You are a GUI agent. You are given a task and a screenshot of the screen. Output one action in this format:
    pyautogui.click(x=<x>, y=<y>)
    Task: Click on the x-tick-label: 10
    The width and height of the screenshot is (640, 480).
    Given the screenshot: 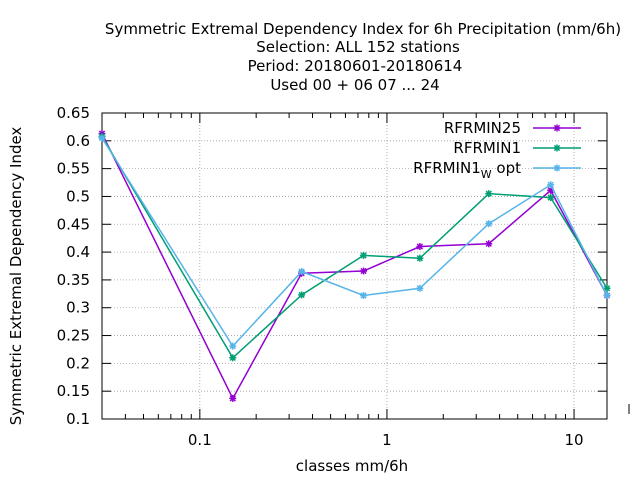 What is the action you would take?
    pyautogui.click(x=574, y=440)
    